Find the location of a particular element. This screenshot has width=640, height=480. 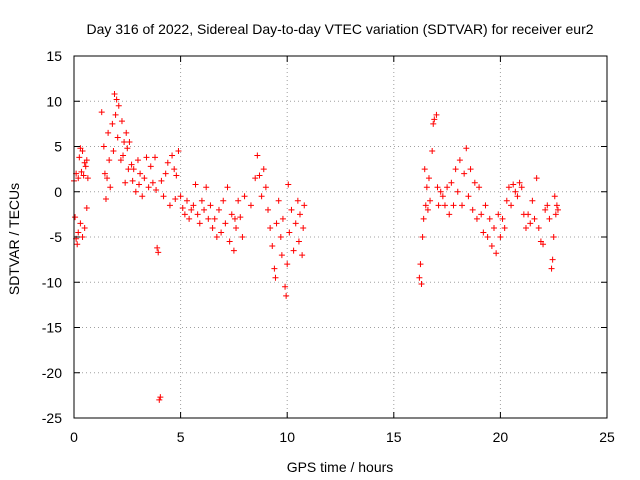

y-tick-label: 10 is located at coordinates (54, 101).